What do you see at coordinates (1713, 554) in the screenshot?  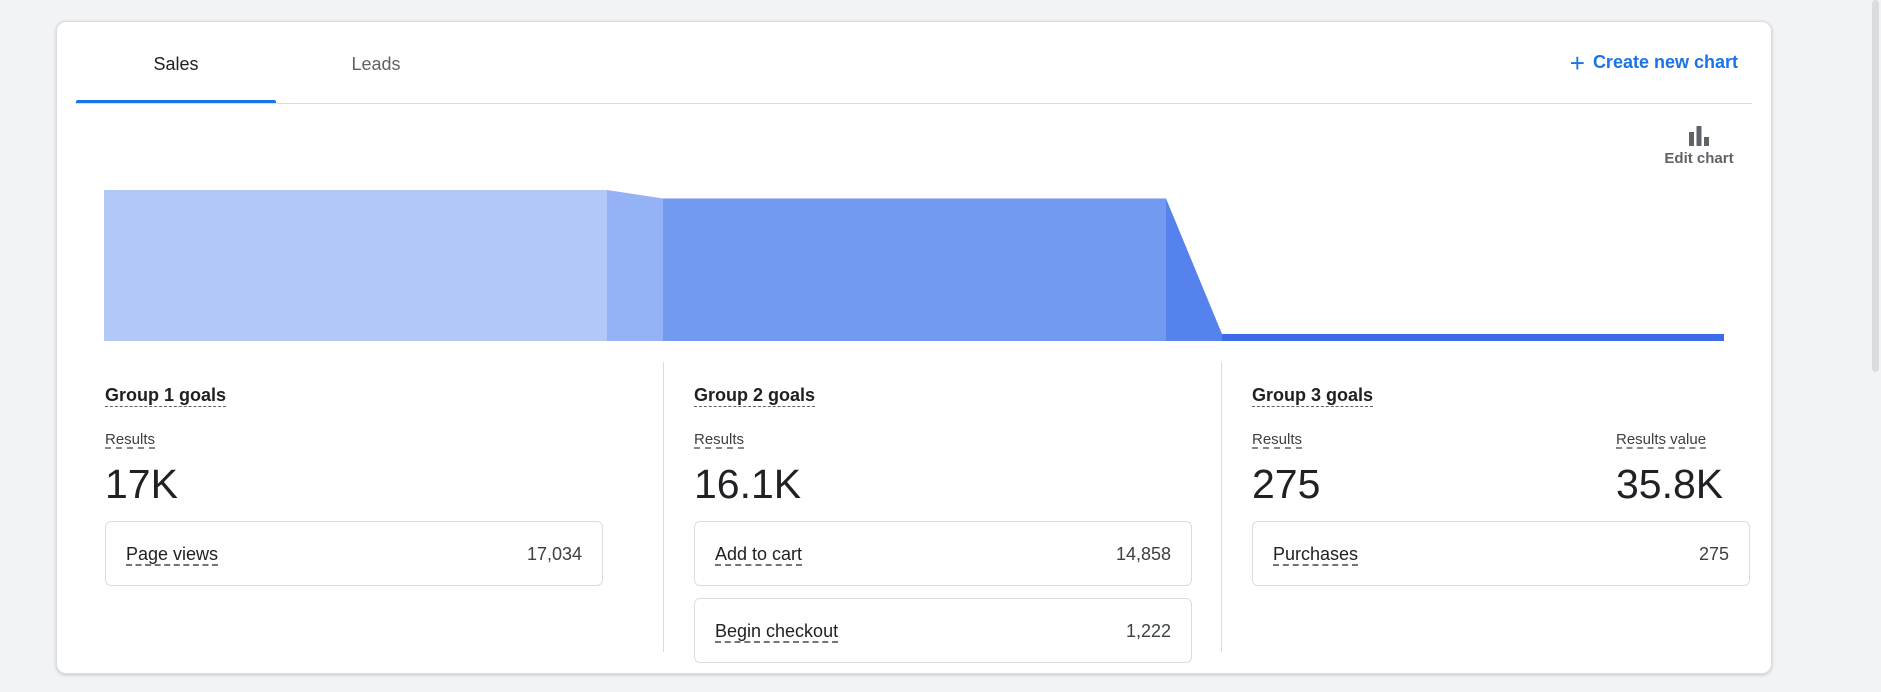 I see `event-count: 275` at bounding box center [1713, 554].